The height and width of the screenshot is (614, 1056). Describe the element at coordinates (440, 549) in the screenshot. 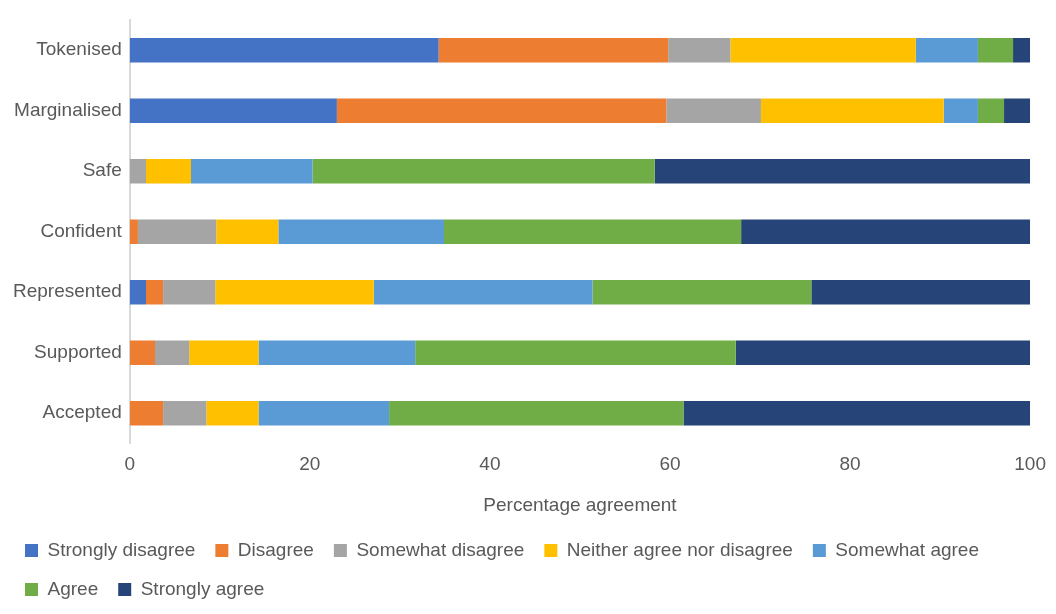

I see `legend-label: Somewhat disagree` at that location.